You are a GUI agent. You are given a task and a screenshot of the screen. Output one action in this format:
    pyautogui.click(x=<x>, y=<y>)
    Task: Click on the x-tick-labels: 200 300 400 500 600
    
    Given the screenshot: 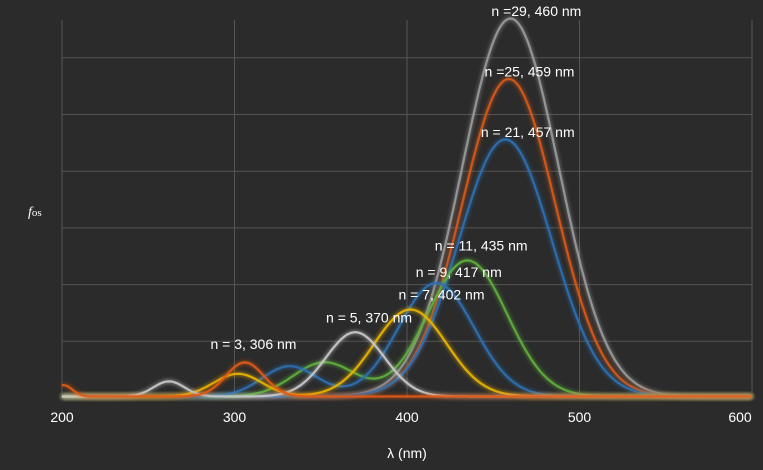 What is the action you would take?
    pyautogui.click(x=401, y=417)
    